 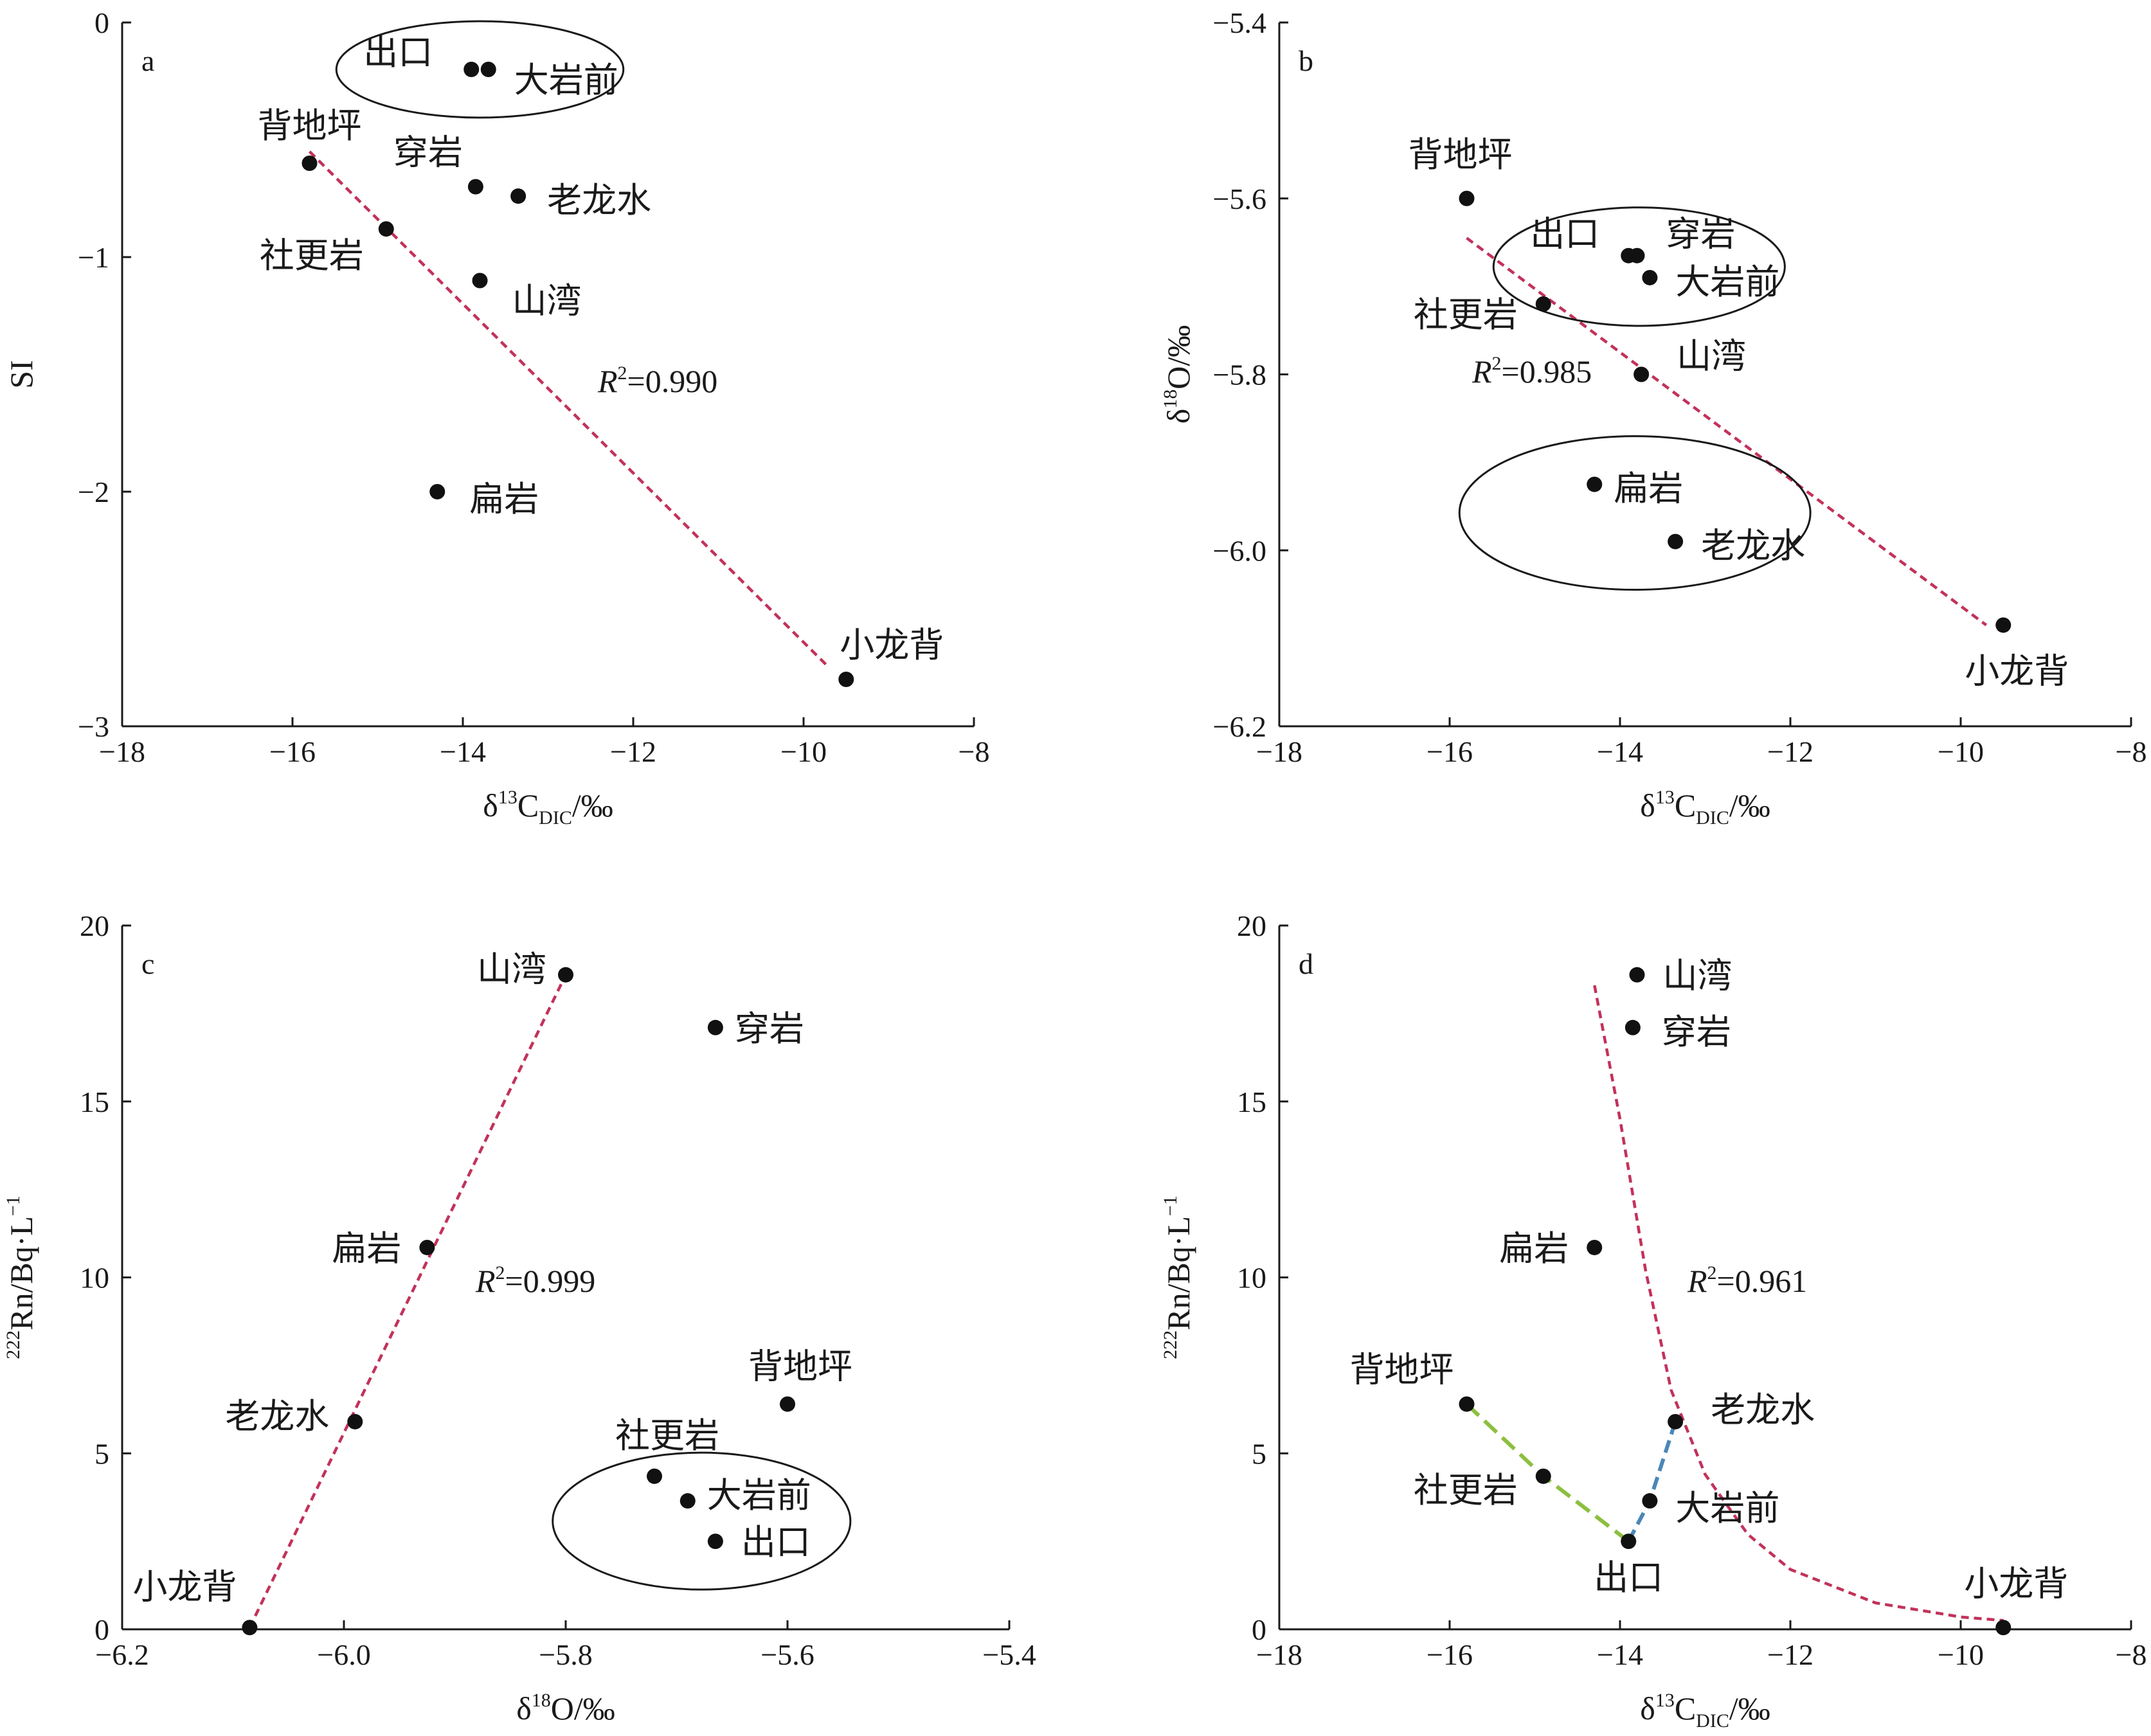 What do you see at coordinates (1239, 199) in the screenshot?
I see `y-tick-label: −5.6` at bounding box center [1239, 199].